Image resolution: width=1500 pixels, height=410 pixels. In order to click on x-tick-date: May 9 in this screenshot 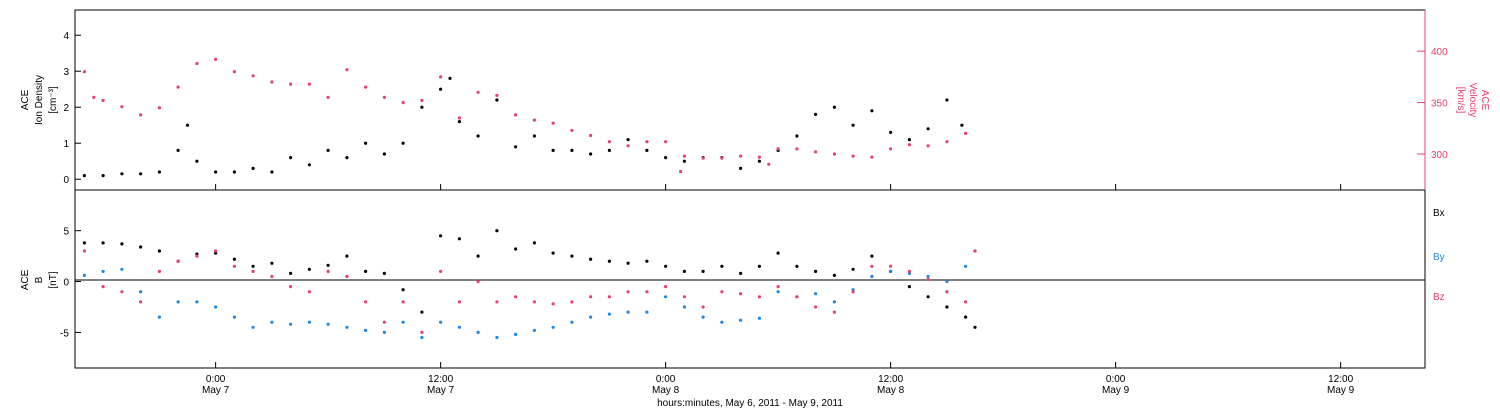, I will do `click(1341, 390)`.